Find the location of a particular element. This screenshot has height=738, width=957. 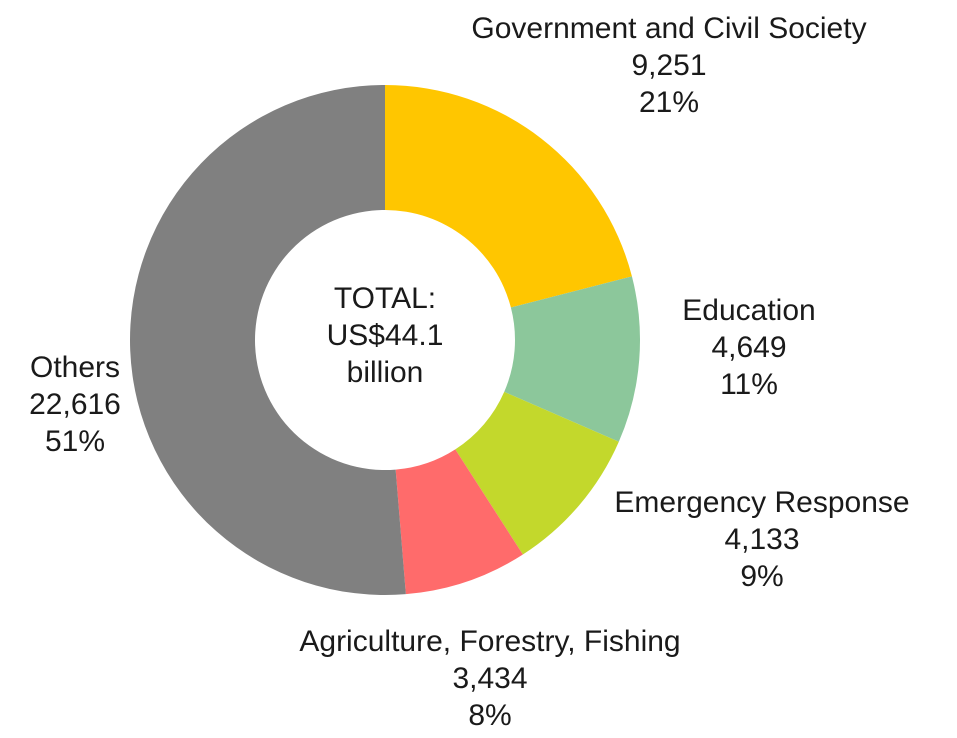

slice-emergency-response is located at coordinates (537, 473).